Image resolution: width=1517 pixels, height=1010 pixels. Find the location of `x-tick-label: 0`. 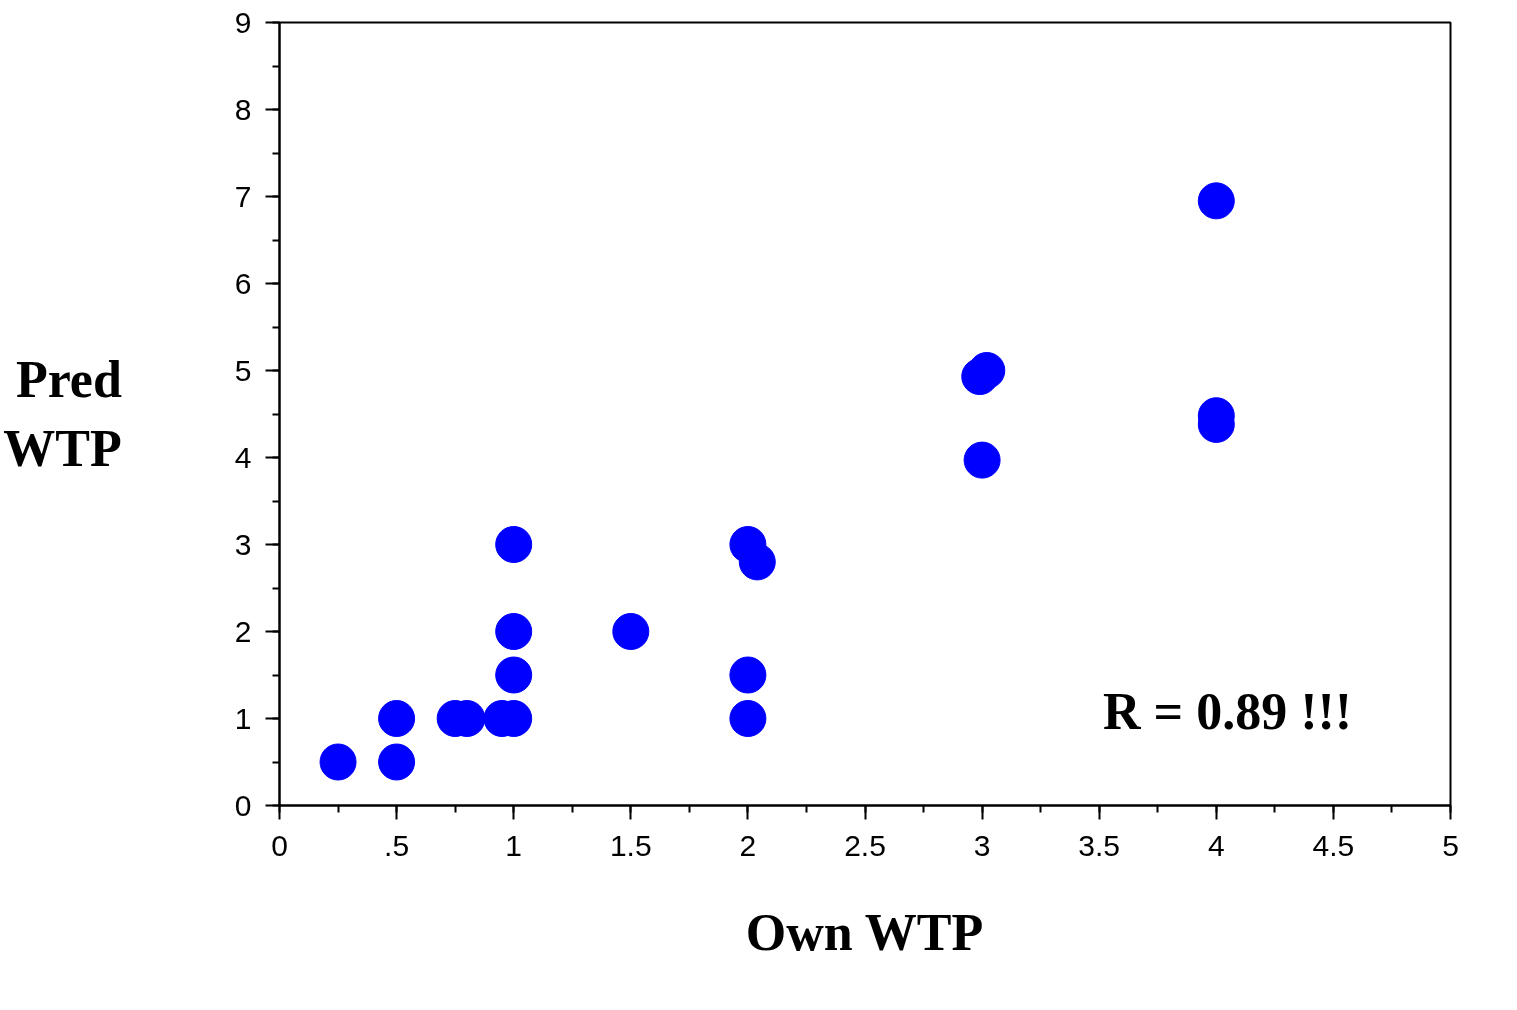

x-tick-label: 0 is located at coordinates (279, 845).